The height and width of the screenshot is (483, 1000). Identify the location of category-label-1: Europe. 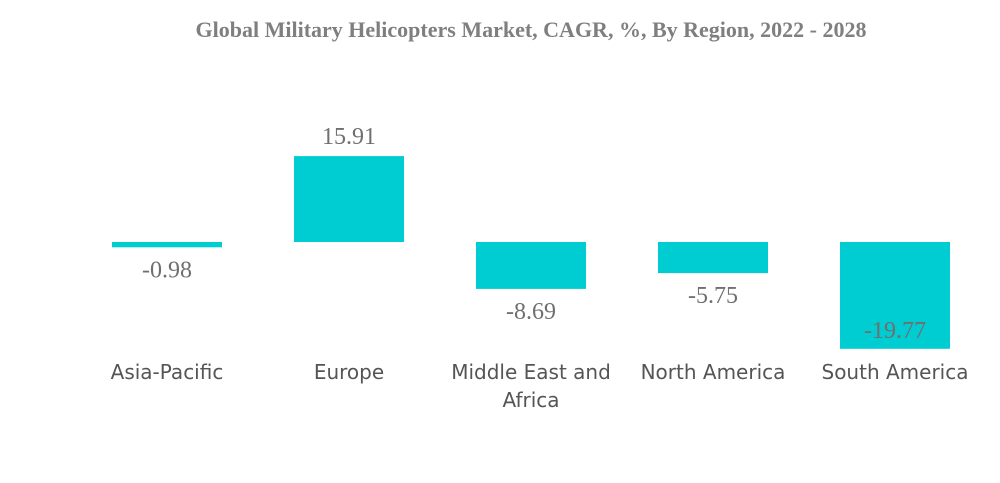
(349, 372).